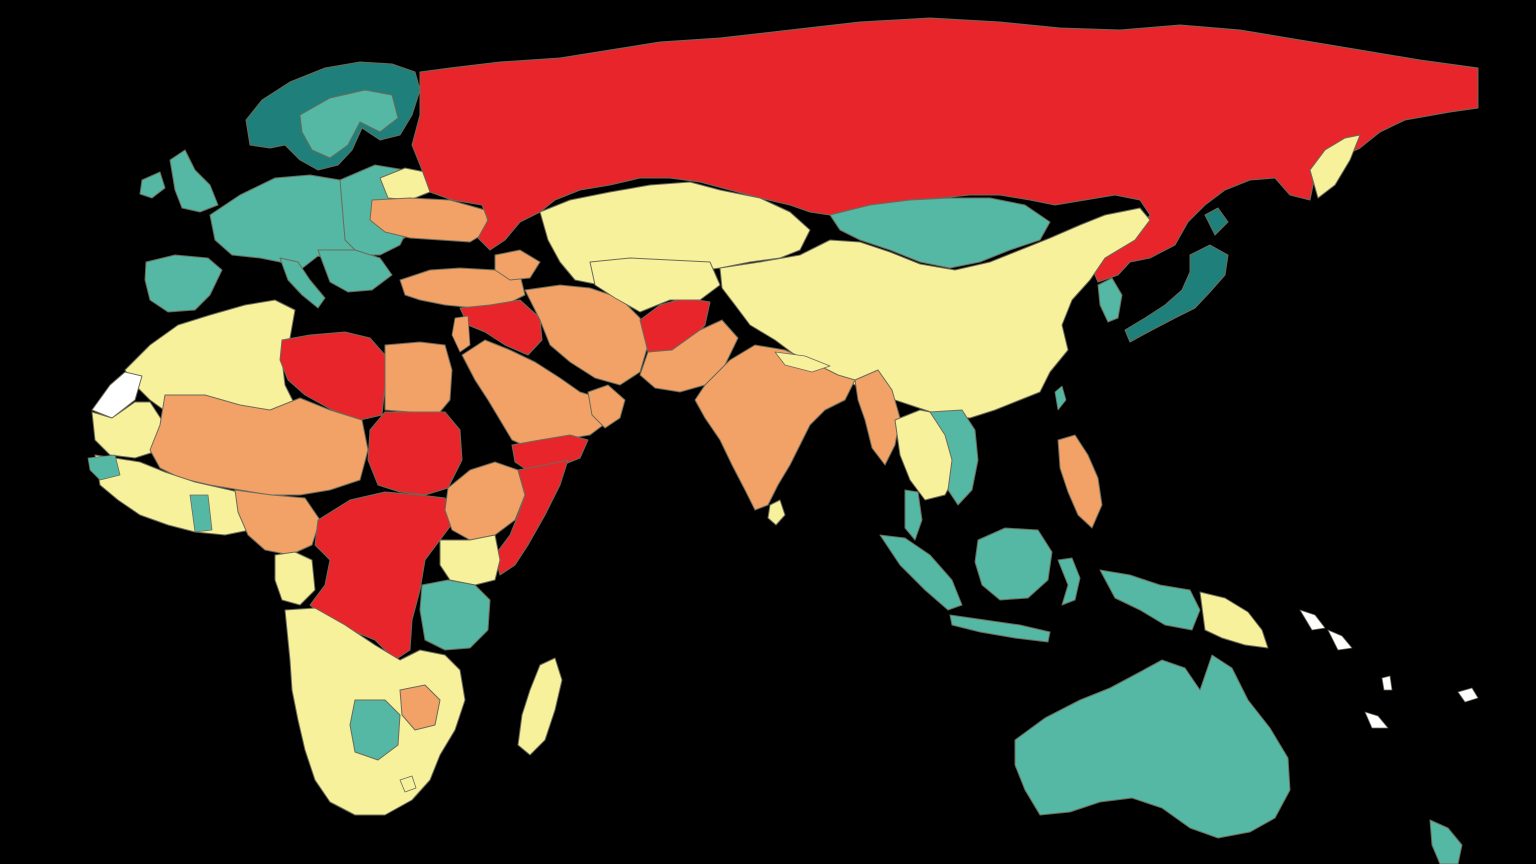 This screenshot has height=864, width=1536. What do you see at coordinates (355, 271) in the screenshot?
I see `region-balkans` at bounding box center [355, 271].